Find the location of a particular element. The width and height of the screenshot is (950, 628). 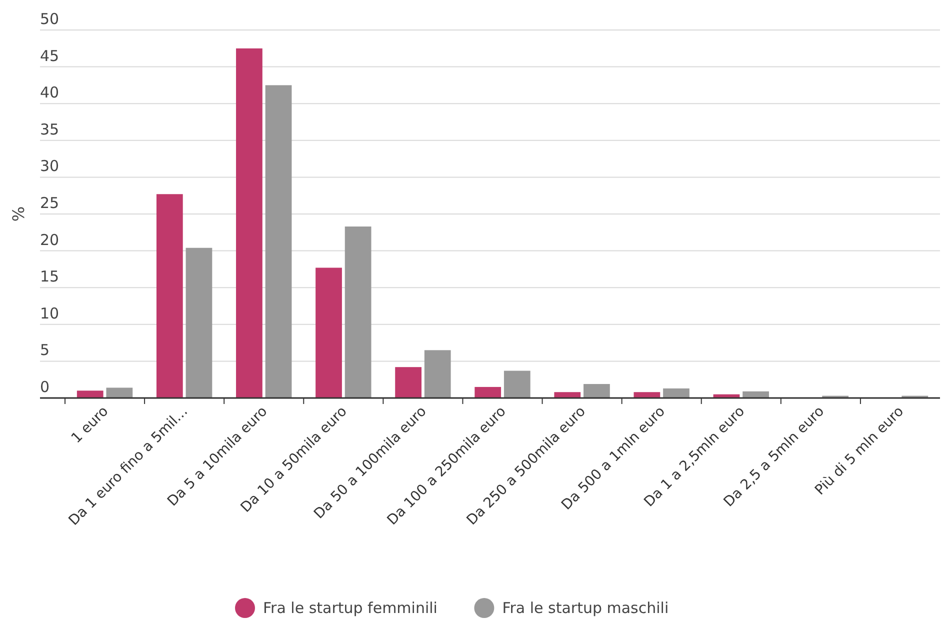

y-tick-label: 5 is located at coordinates (45, 350).